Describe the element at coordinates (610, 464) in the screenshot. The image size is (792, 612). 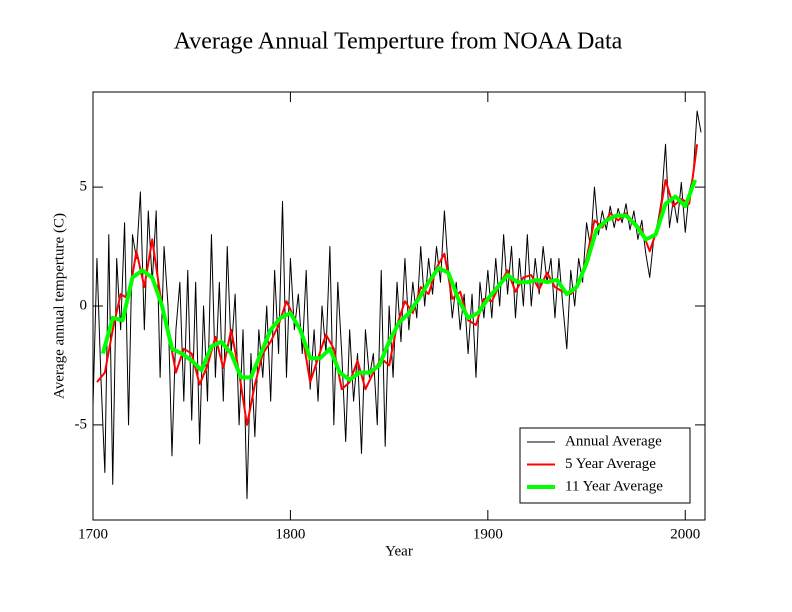
I see `legend-label: 5 Year Average` at that location.